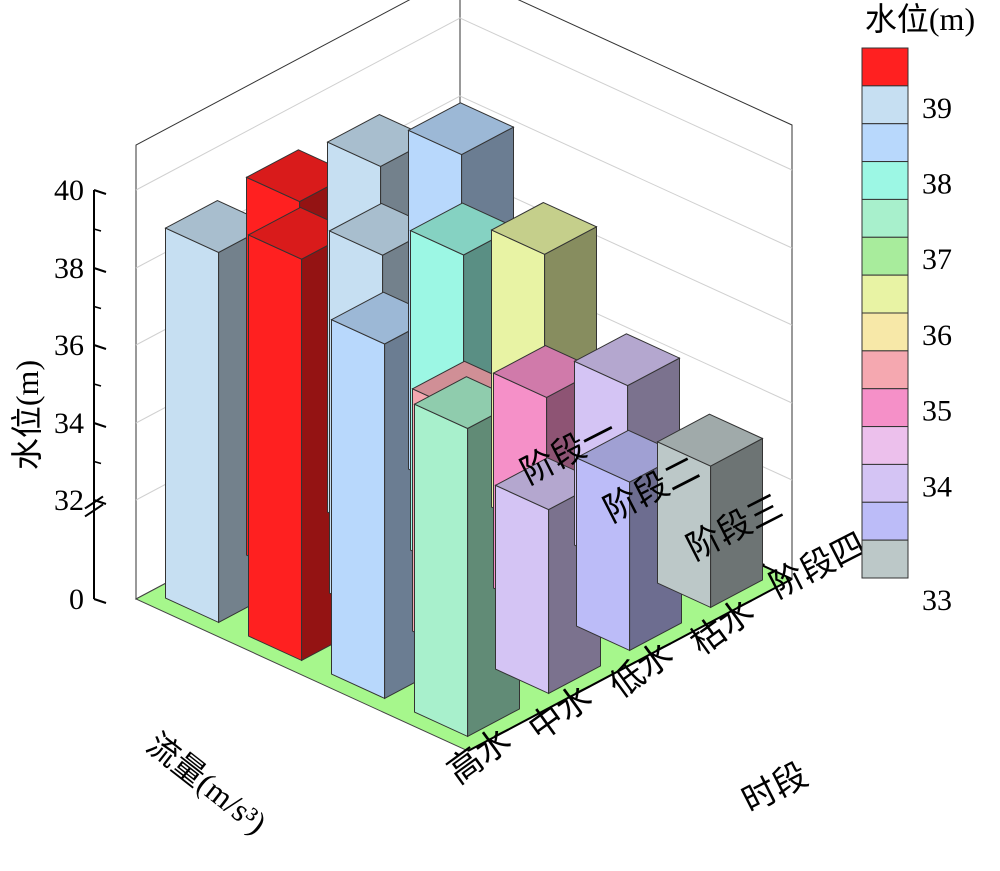 The image size is (1000, 871). Describe the element at coordinates (69, 268) in the screenshot. I see `z-tick-label: 38` at that location.